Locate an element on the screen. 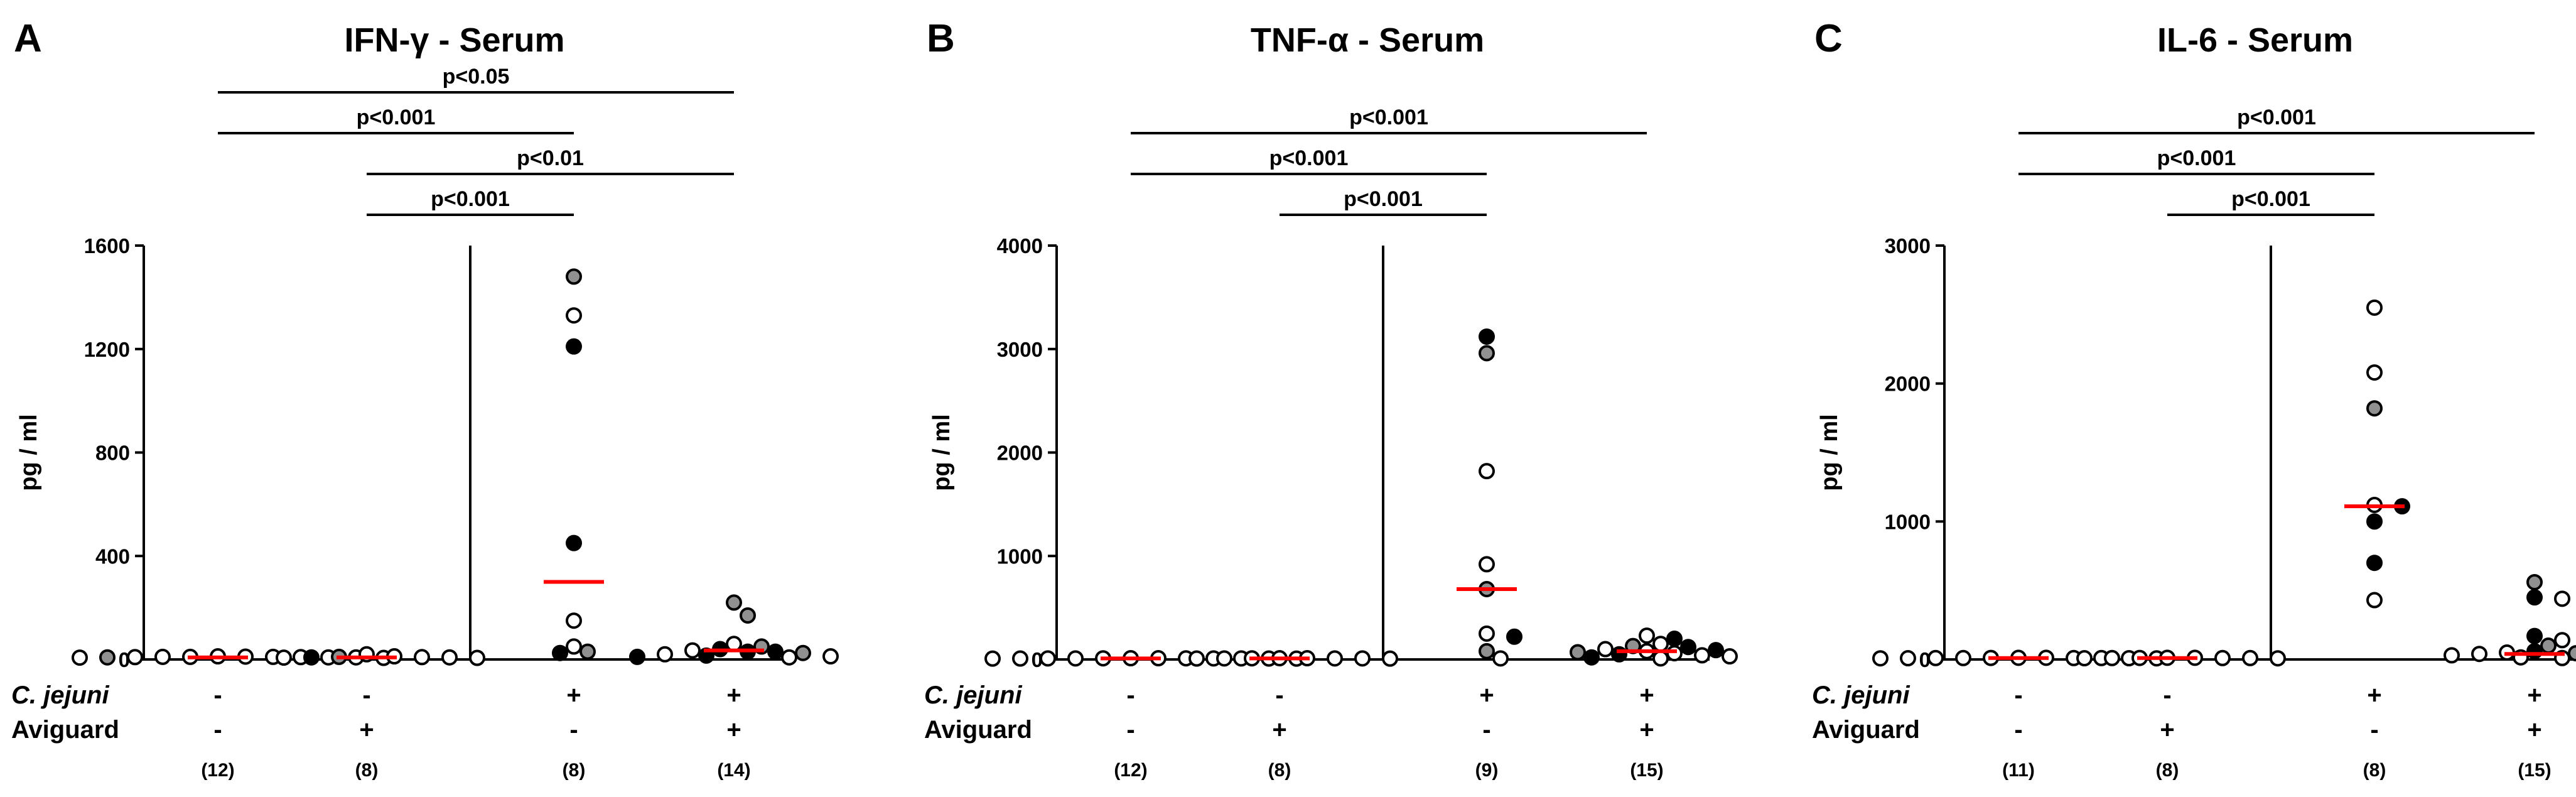 This screenshot has height=797, width=2576. group-n: (11) is located at coordinates (2018, 771).